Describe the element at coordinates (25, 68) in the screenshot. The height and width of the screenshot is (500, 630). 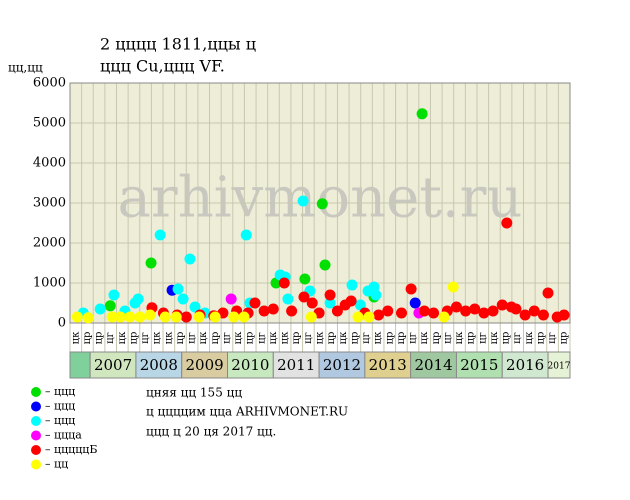
I see `y-axis-label: цц,цц` at that location.